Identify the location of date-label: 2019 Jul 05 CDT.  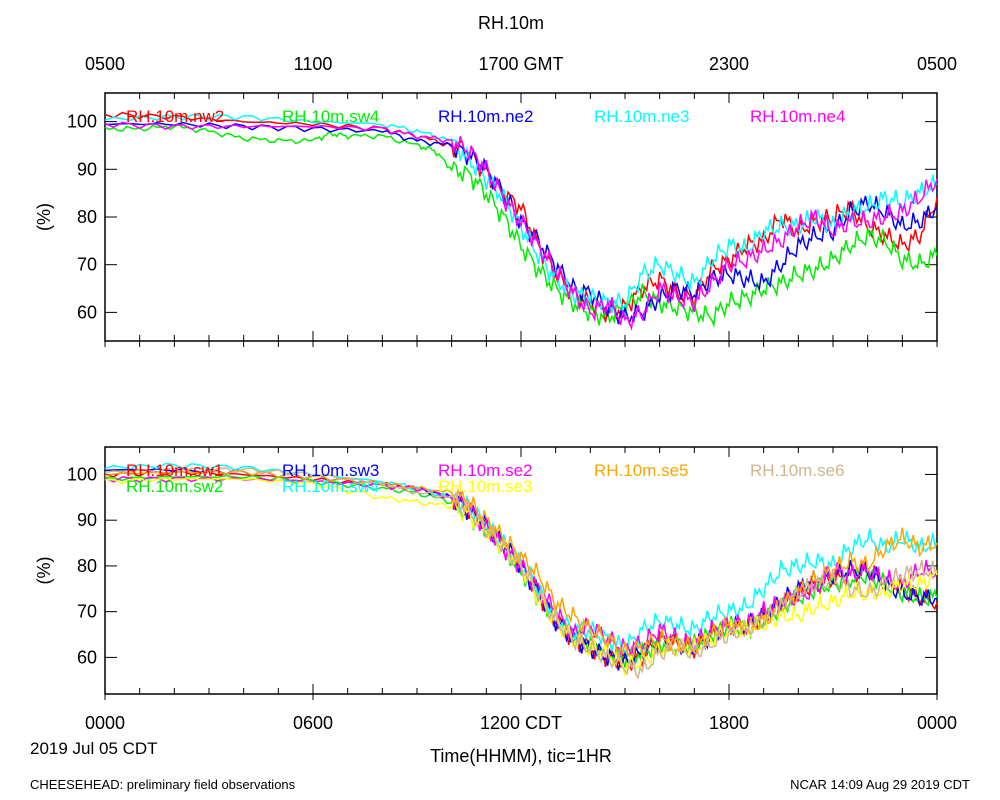
(94, 748).